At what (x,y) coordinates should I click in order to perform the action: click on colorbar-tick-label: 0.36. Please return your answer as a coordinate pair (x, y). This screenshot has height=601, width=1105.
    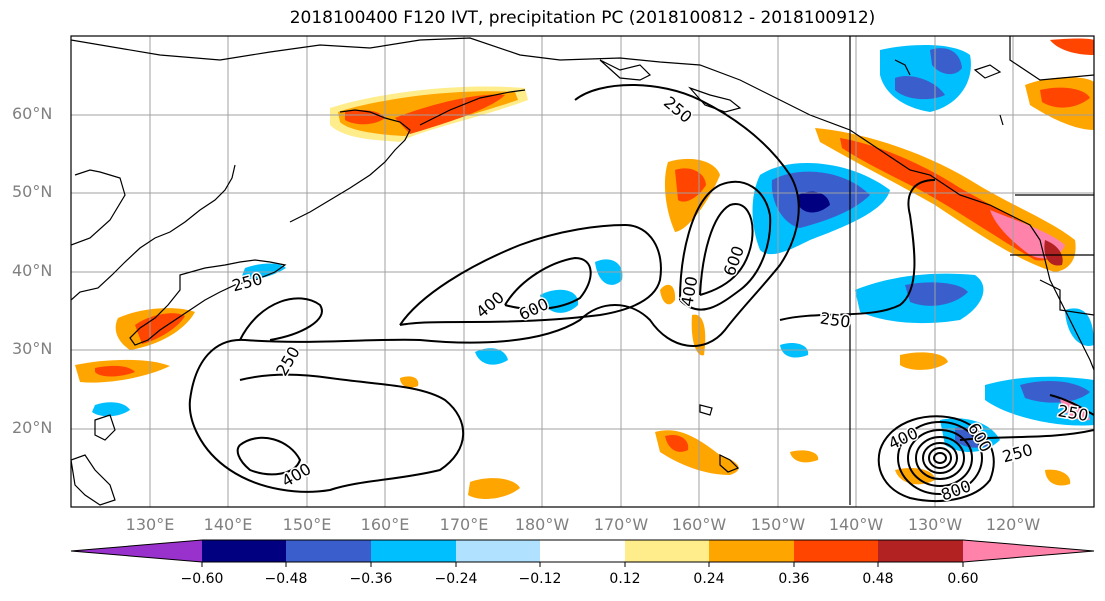
    Looking at the image, I should click on (794, 579).